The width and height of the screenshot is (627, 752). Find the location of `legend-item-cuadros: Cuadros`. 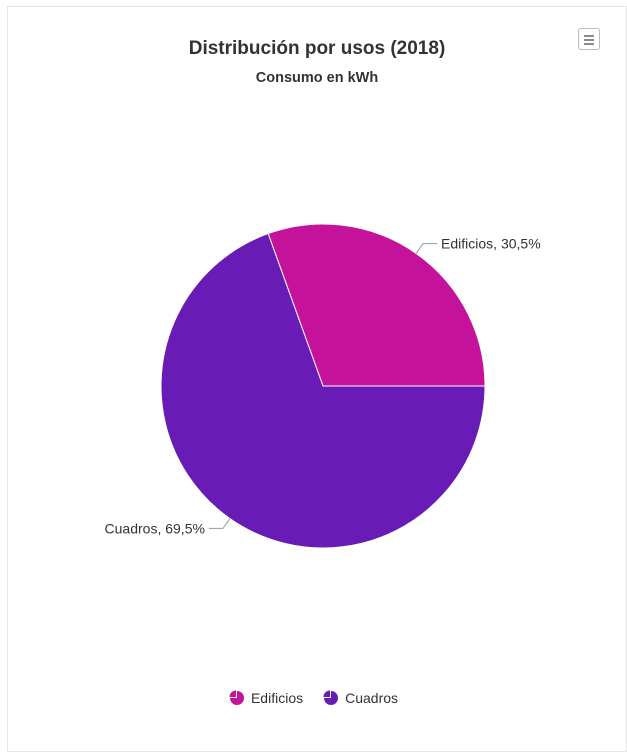

legend-item-cuadros: Cuadros is located at coordinates (360, 698).